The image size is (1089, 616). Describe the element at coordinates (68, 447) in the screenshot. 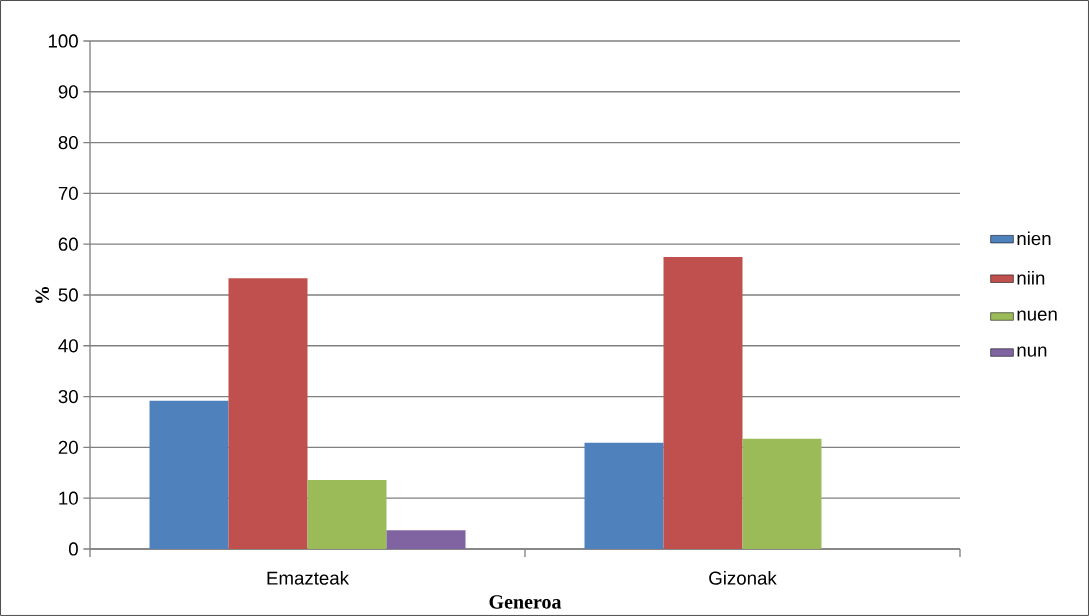

I see `y-tick-label: 20` at that location.